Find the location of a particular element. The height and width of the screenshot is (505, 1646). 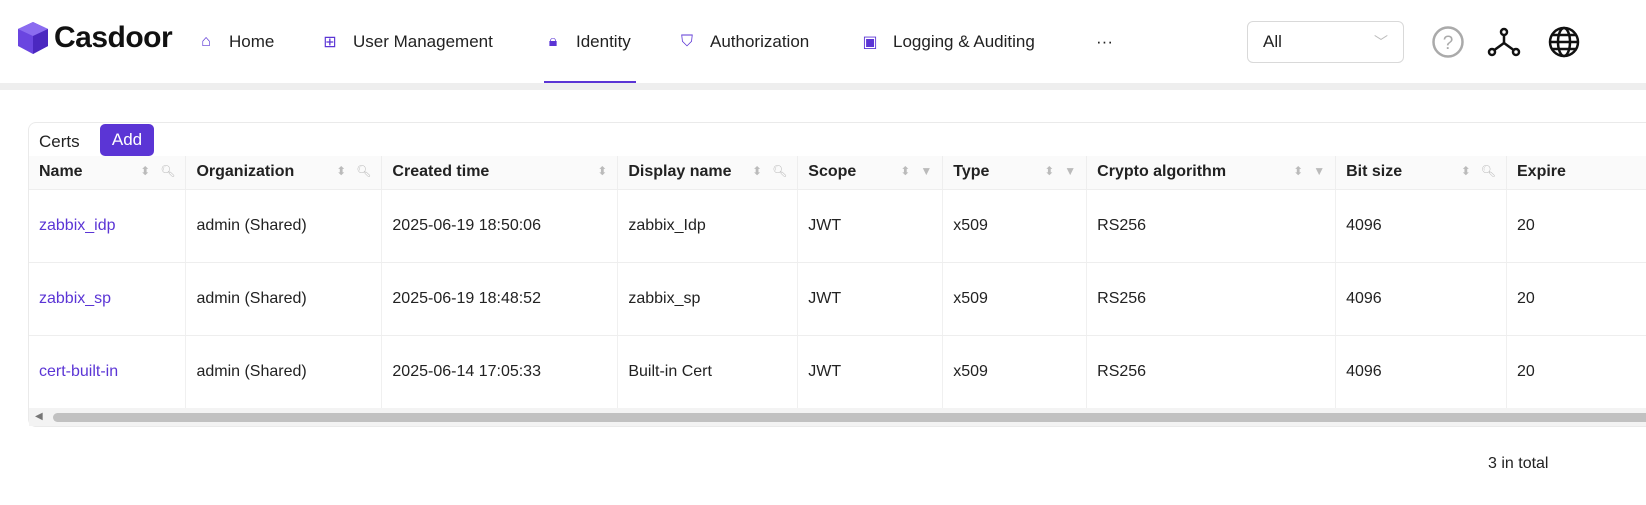

language-globe-icon is located at coordinates (1564, 42).